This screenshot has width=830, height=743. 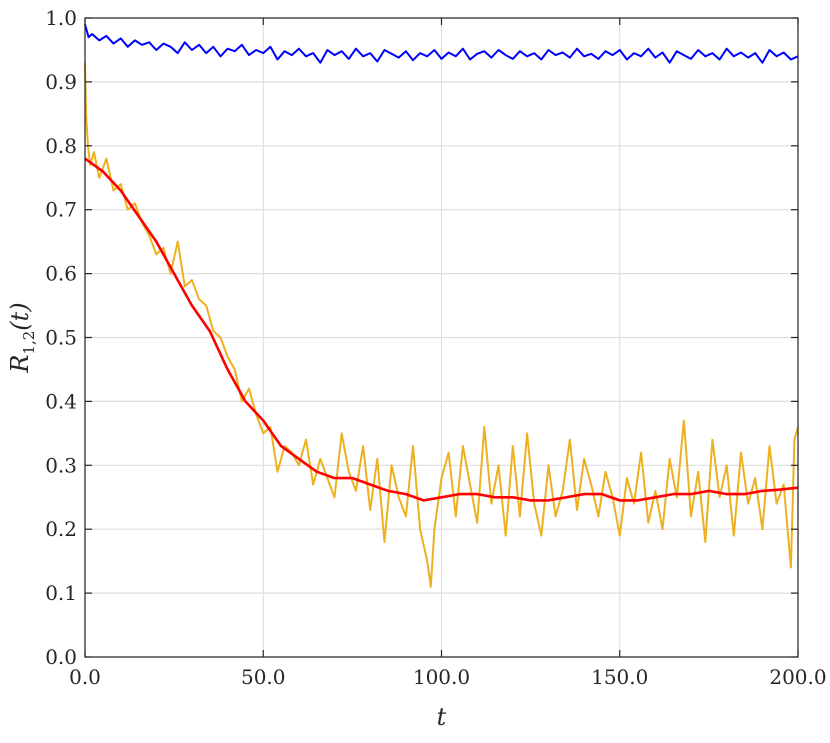 I want to click on x-tick-label: 200.0, so click(x=797, y=677).